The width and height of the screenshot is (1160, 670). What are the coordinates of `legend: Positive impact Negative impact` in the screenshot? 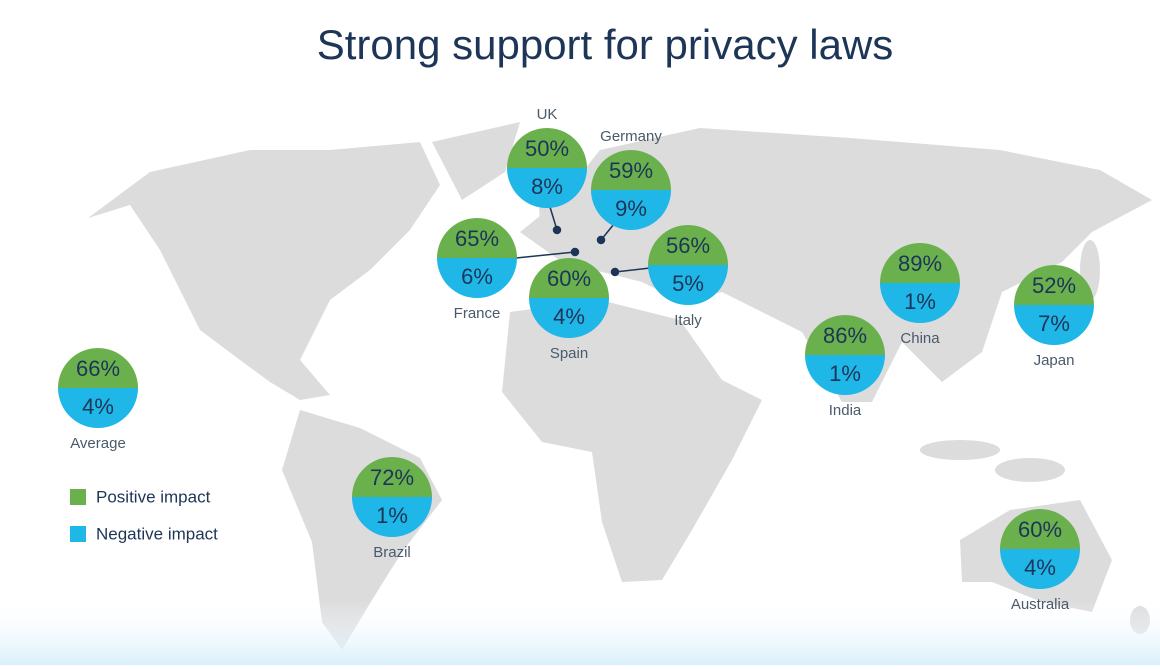 It's located at (144, 515).